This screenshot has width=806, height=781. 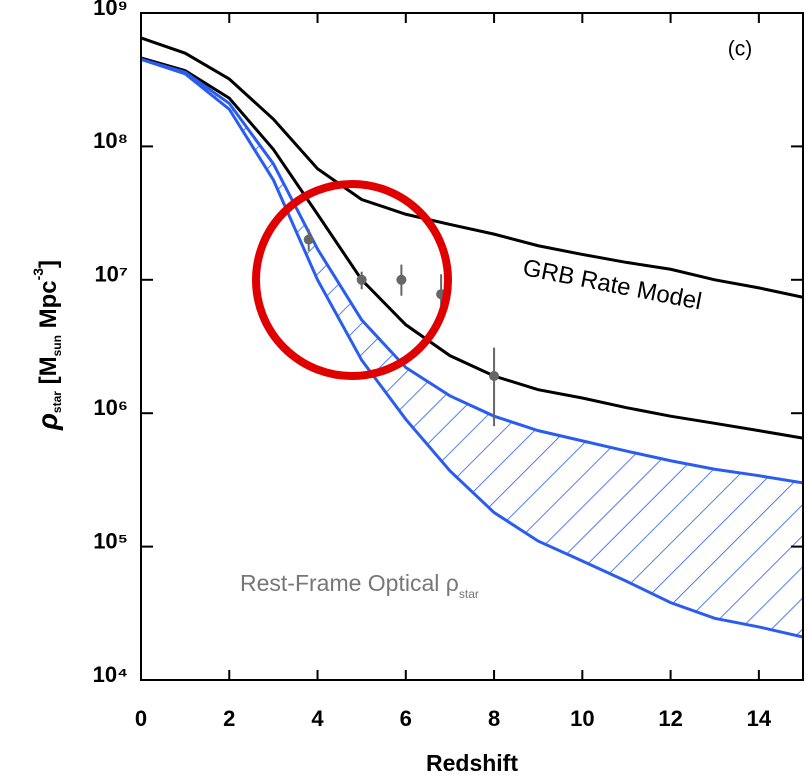 What do you see at coordinates (740, 49) in the screenshot?
I see `panel-label: (c)` at bounding box center [740, 49].